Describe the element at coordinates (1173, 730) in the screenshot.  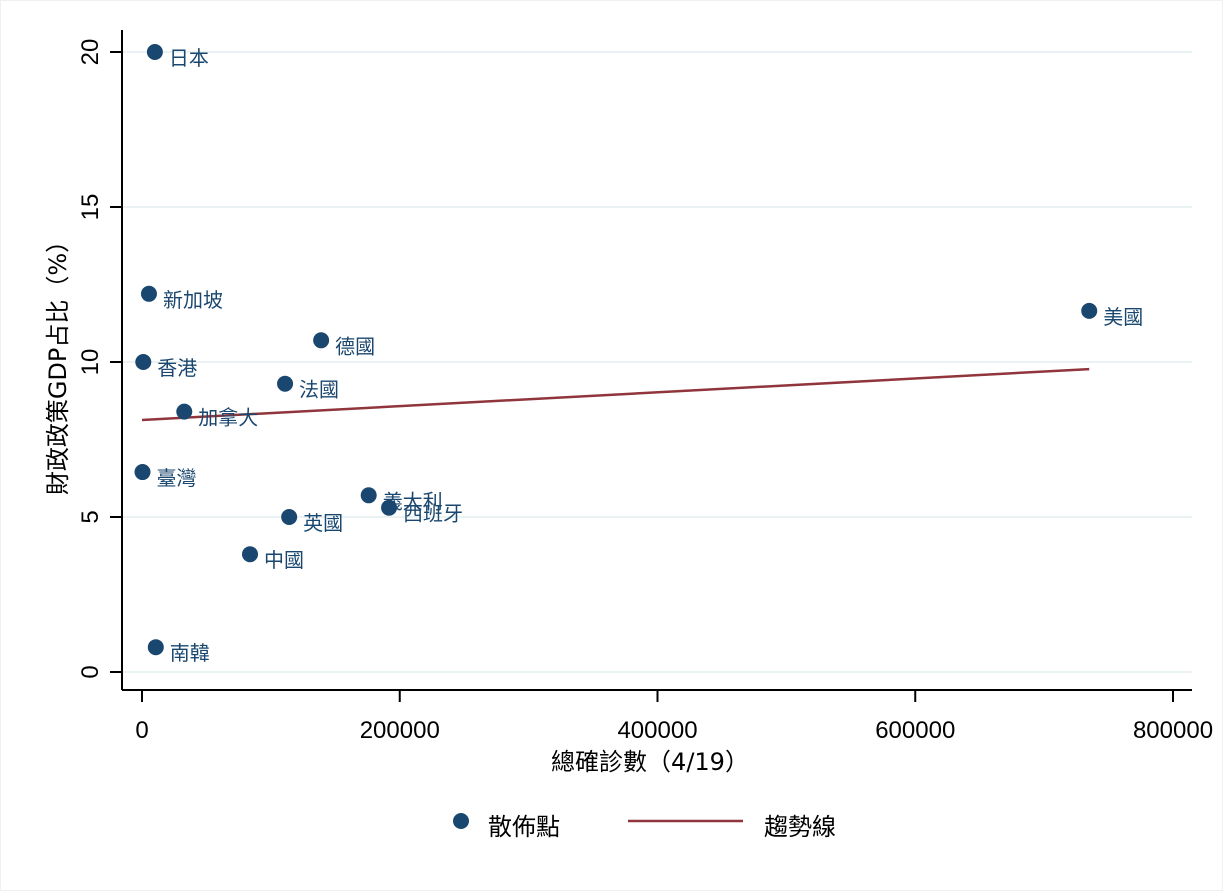
I see `x-tick-label: 800000` at that location.